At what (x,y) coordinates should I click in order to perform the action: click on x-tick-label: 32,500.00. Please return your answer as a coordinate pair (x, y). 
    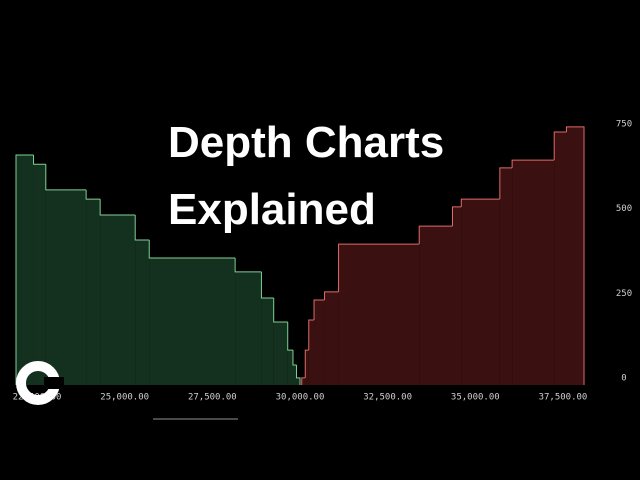
    Looking at the image, I should click on (387, 398).